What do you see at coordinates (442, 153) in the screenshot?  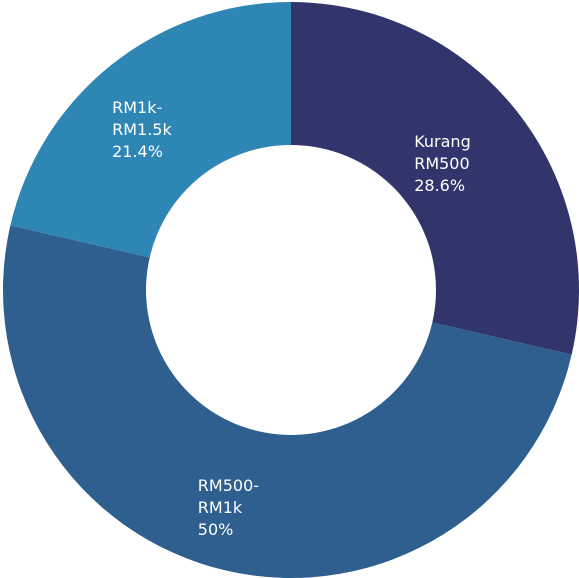 I see `category-label: Kurang RM500` at bounding box center [442, 153].